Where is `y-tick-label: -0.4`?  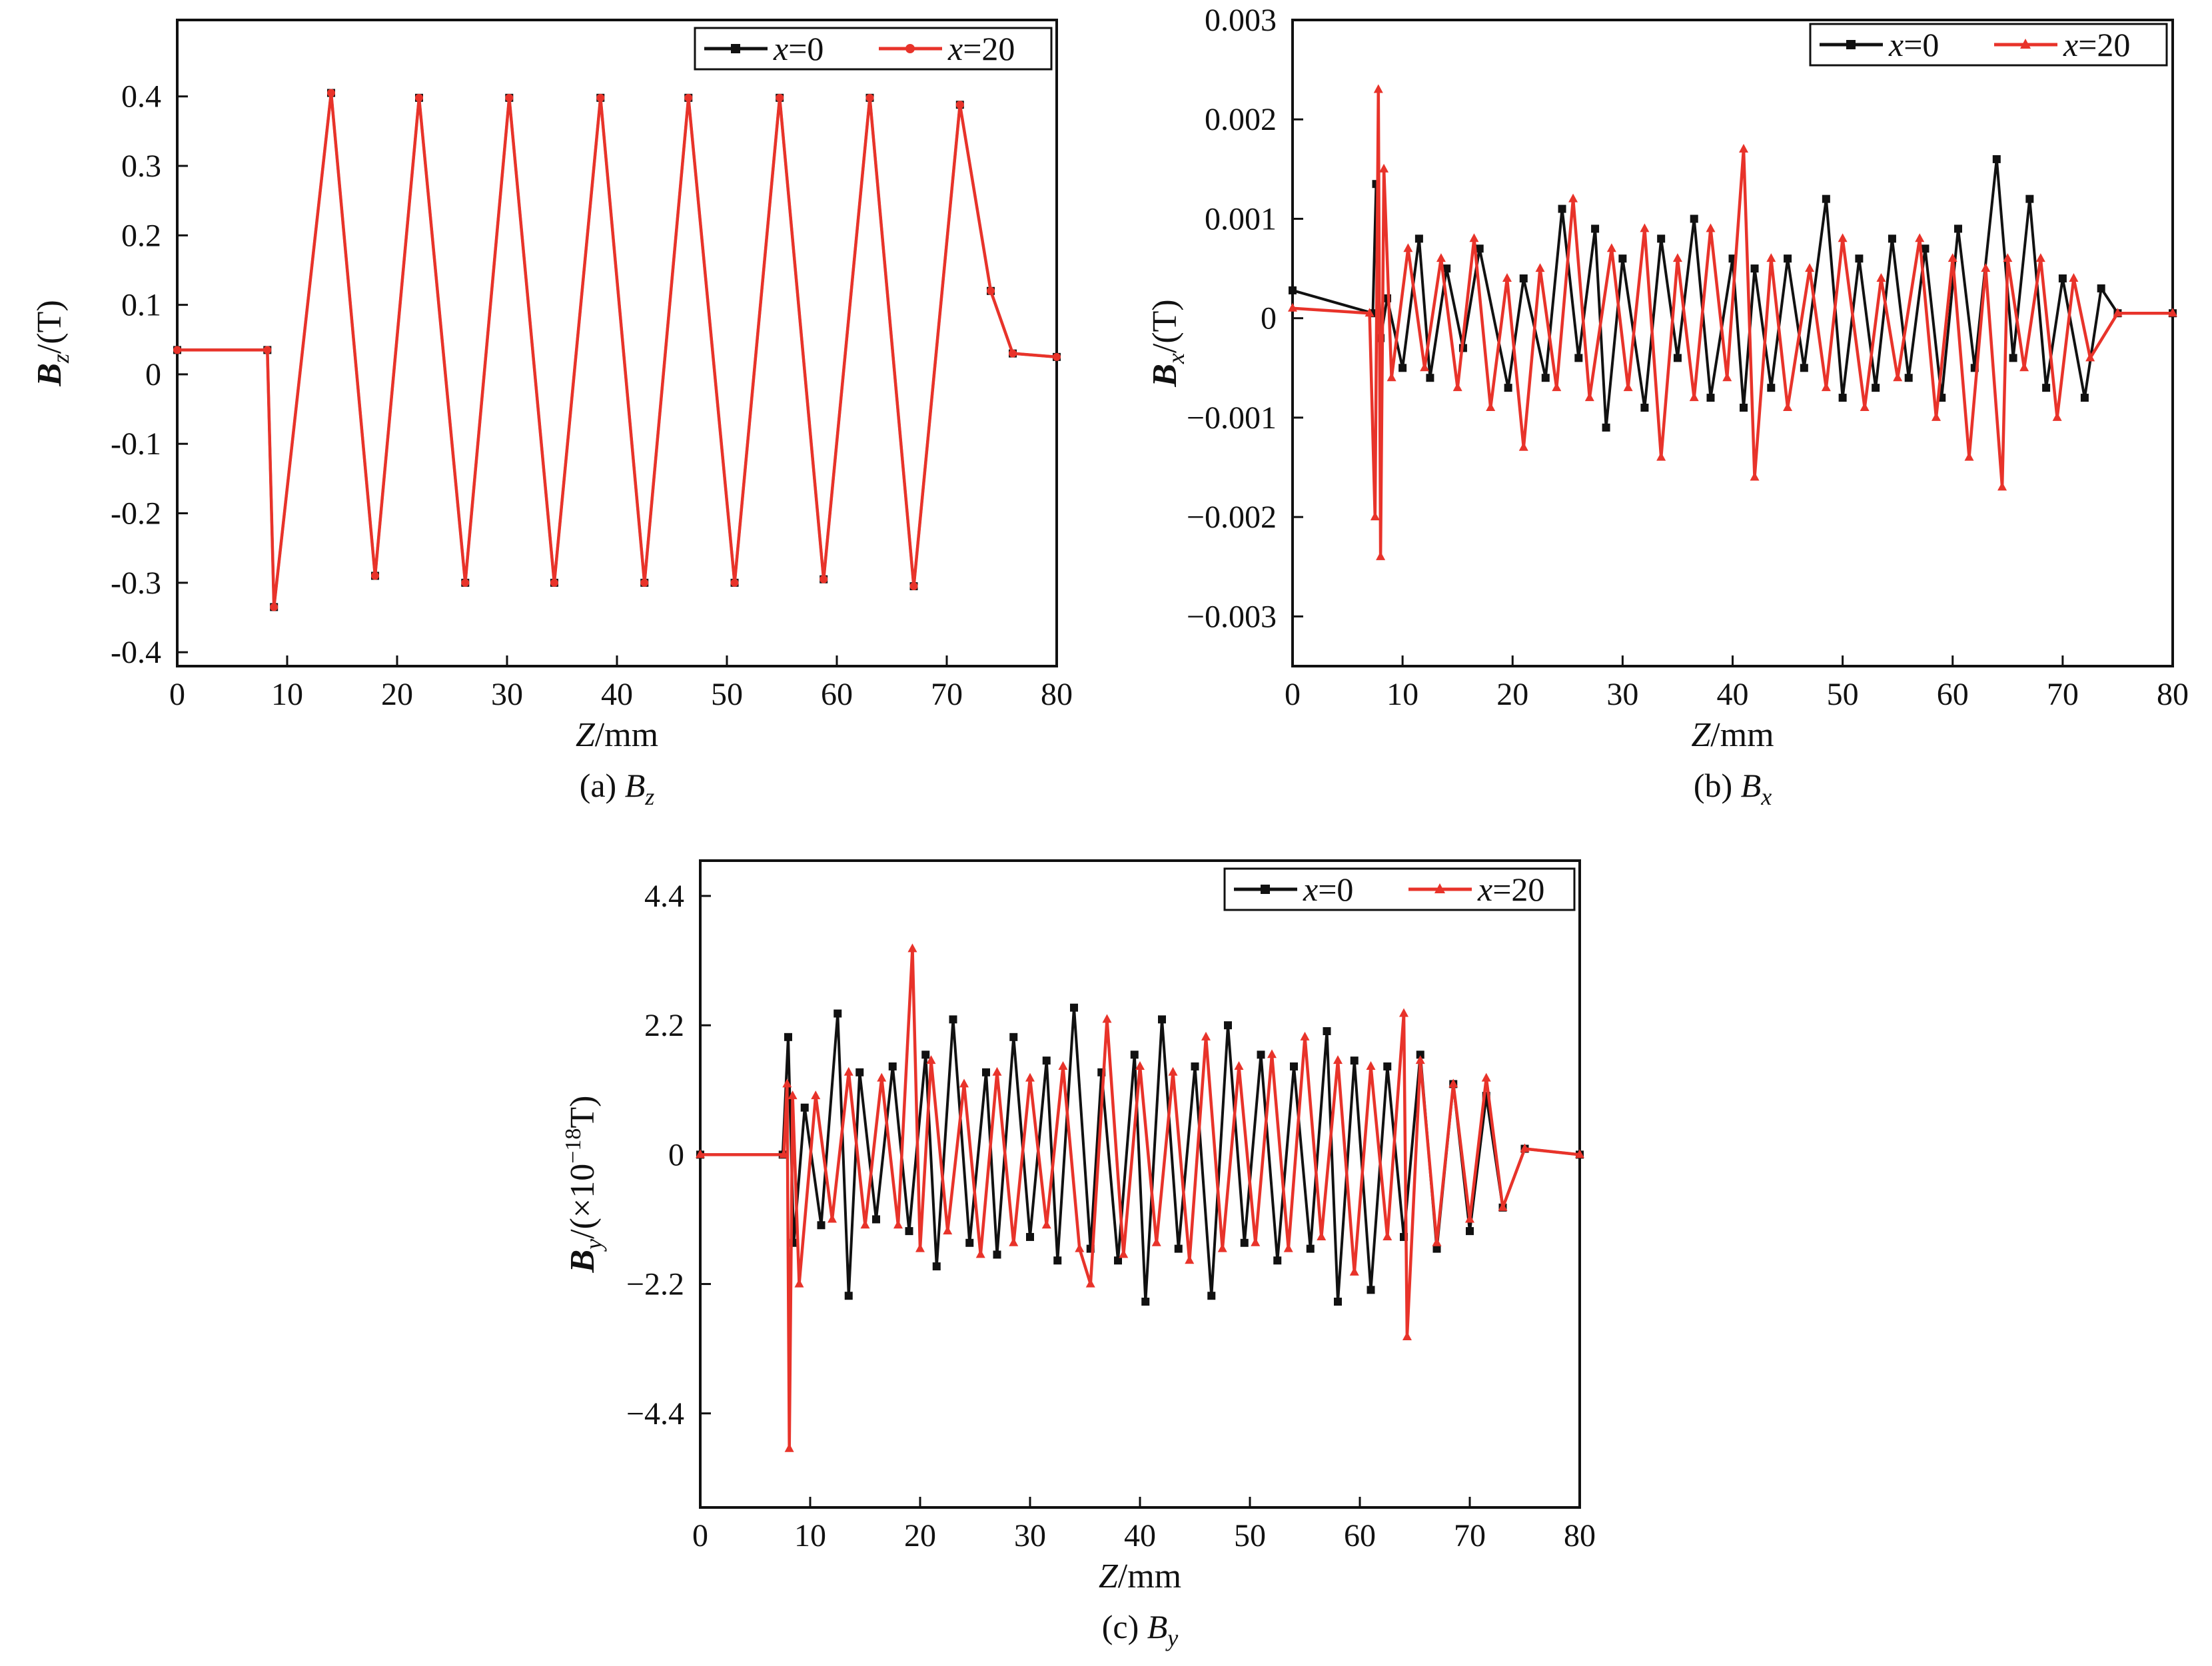
y-tick-label: -0.4 is located at coordinates (136, 652).